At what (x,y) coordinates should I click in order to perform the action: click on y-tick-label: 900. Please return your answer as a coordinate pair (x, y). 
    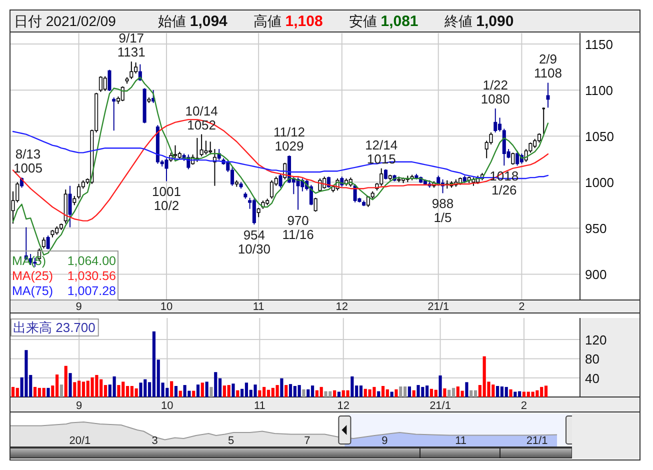
    Looking at the image, I should click on (596, 274).